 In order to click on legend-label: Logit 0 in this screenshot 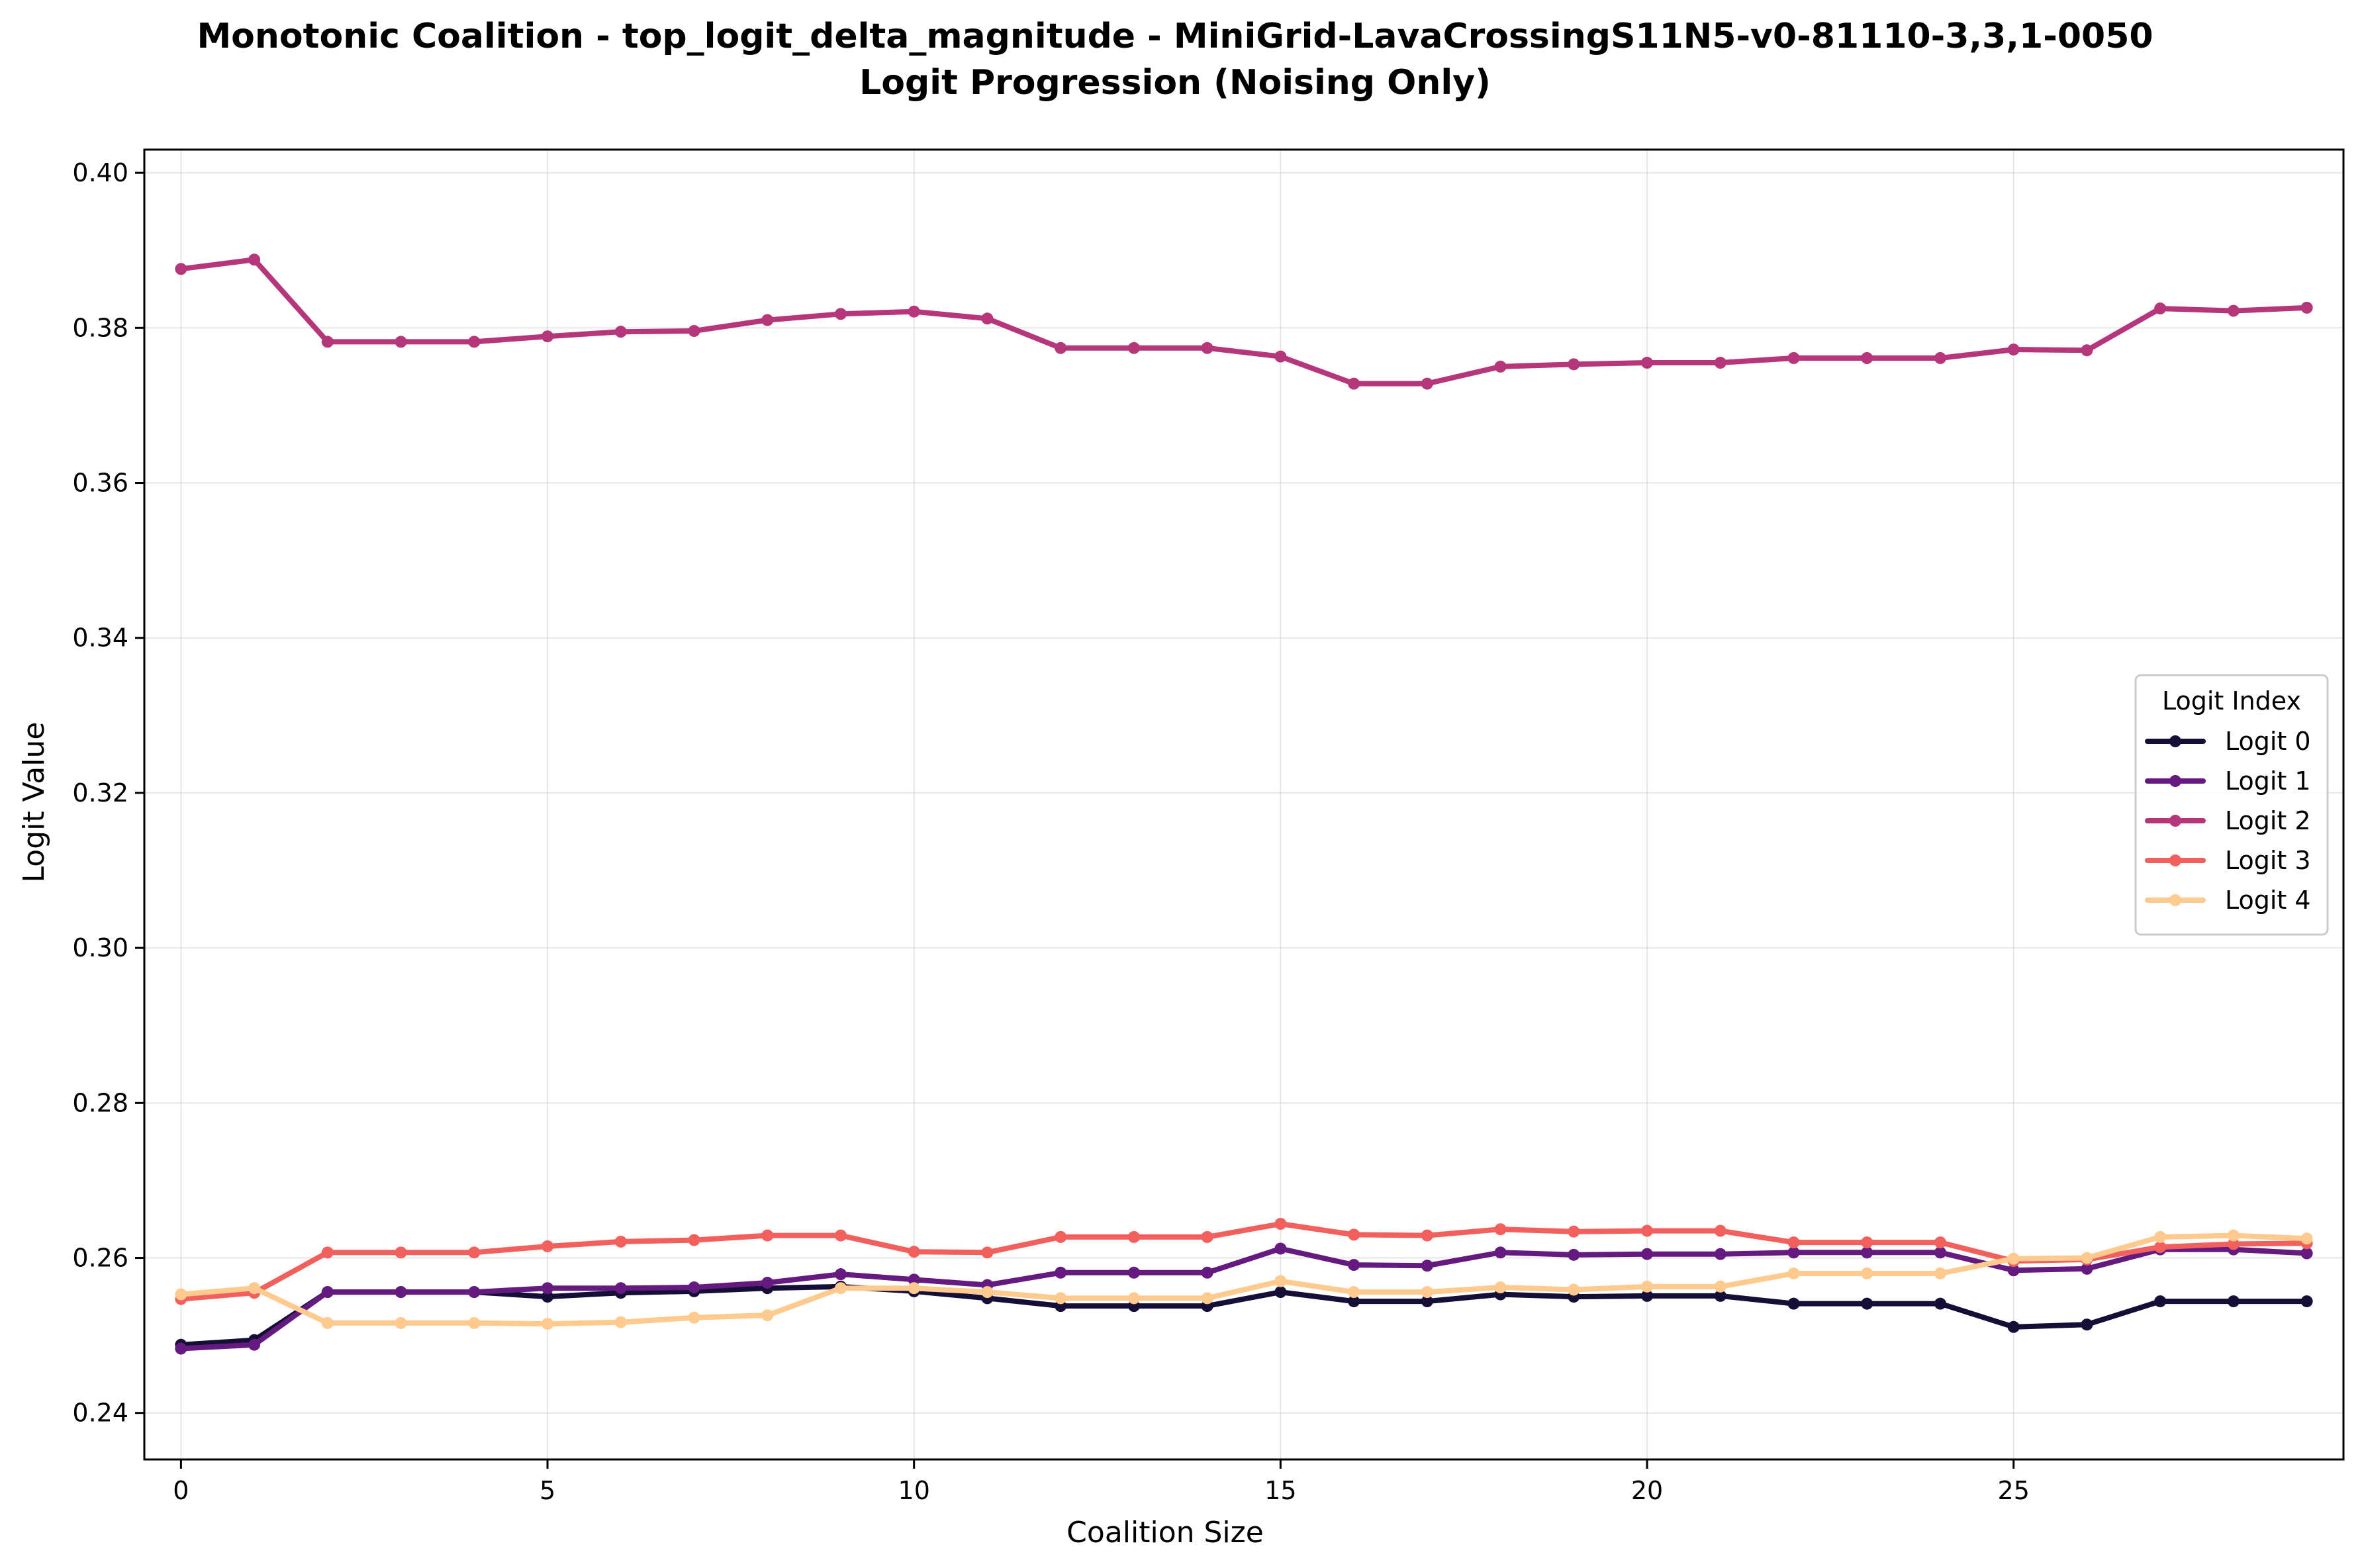, I will do `click(2268, 741)`.